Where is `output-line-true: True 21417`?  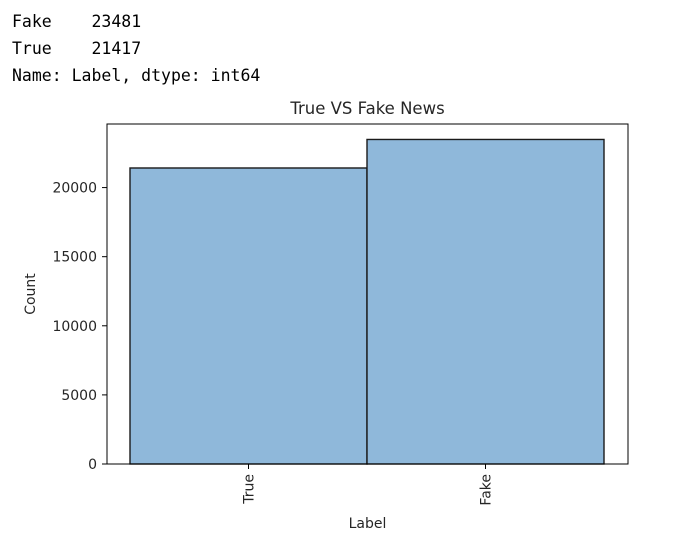
output-line-true: True 21417 is located at coordinates (77, 48).